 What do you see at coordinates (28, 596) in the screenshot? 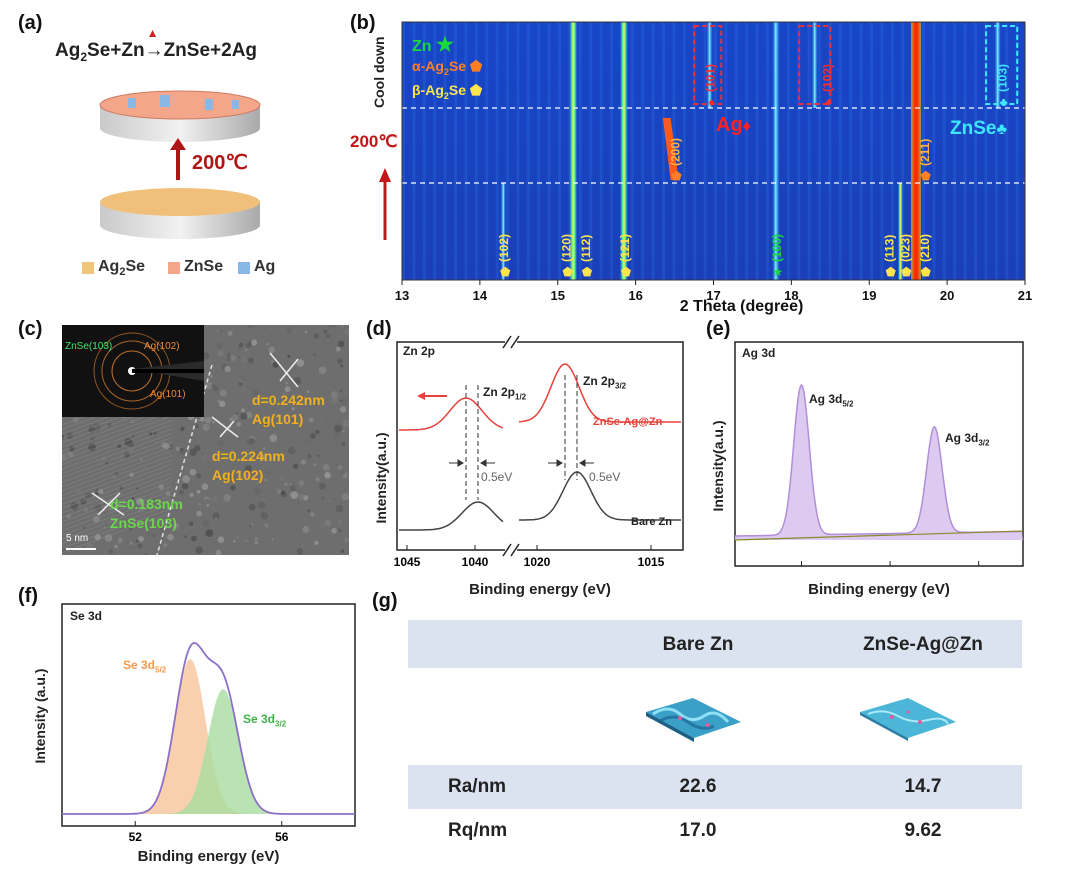
I see `panel-label-f: (f)` at bounding box center [28, 596].